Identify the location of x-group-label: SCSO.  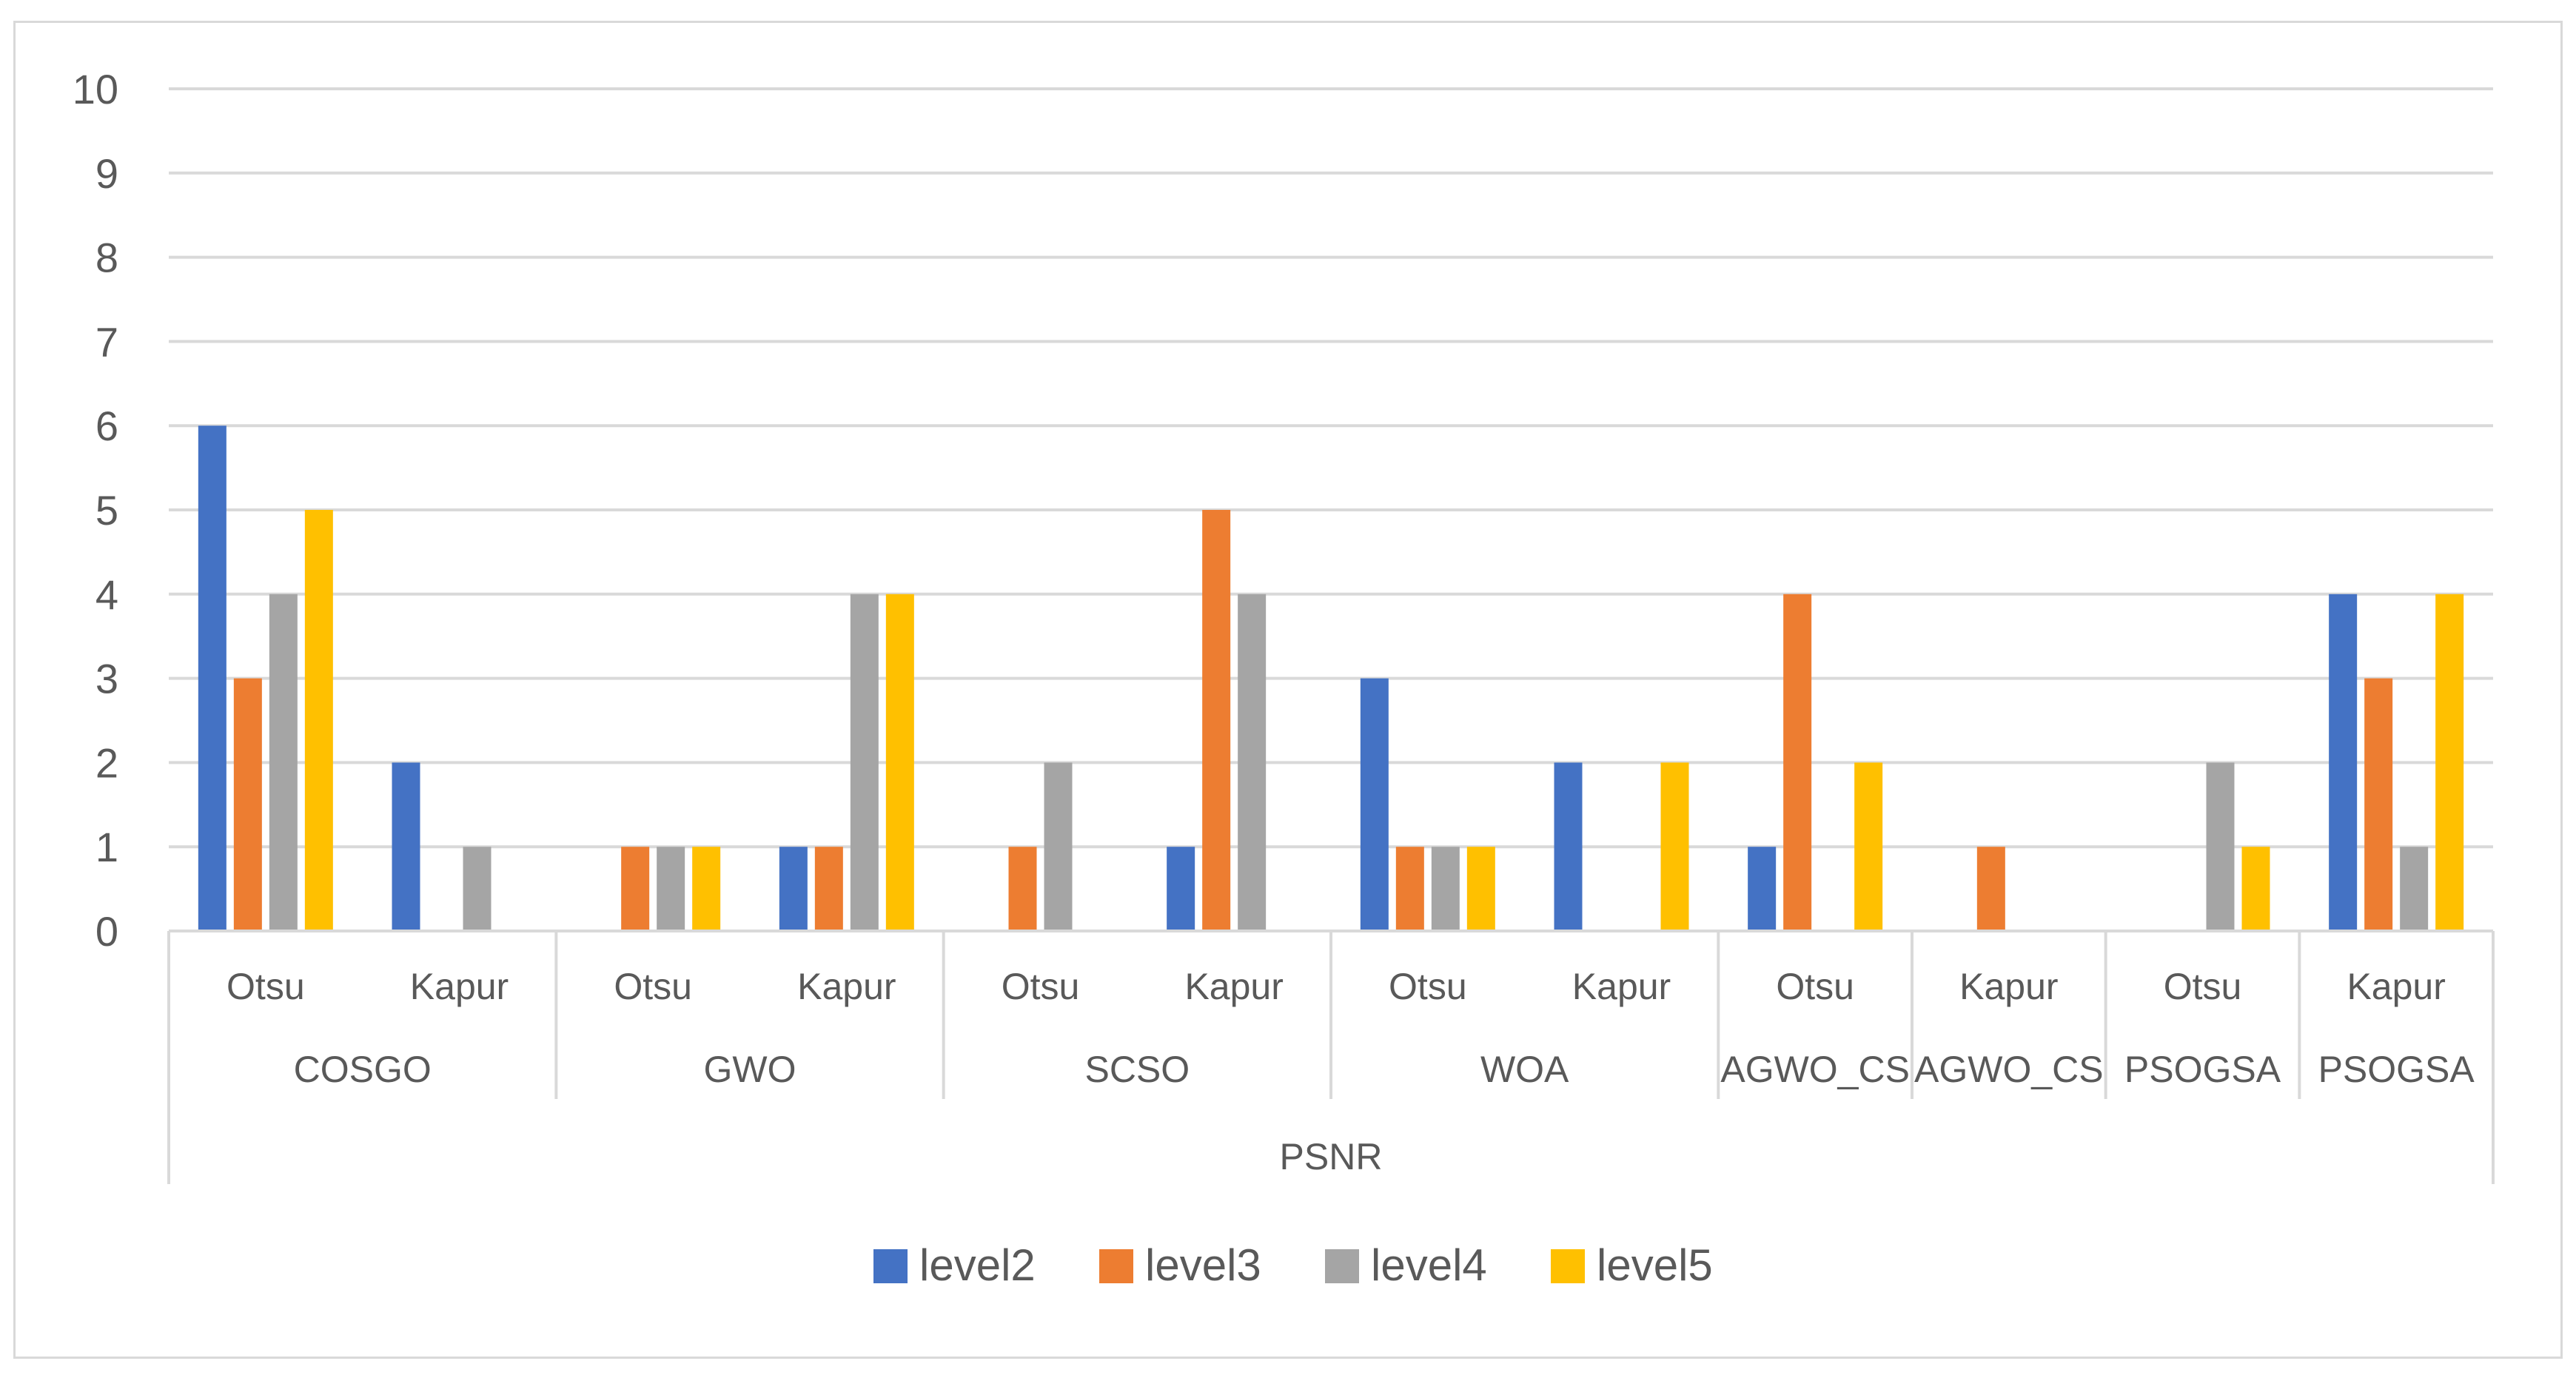
(1137, 1069).